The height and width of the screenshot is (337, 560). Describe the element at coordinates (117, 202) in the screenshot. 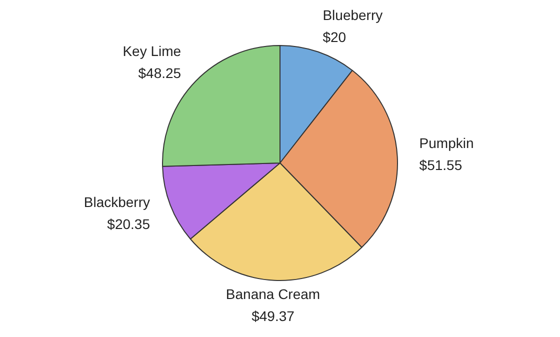

I see `slice-label: Blackberry` at that location.